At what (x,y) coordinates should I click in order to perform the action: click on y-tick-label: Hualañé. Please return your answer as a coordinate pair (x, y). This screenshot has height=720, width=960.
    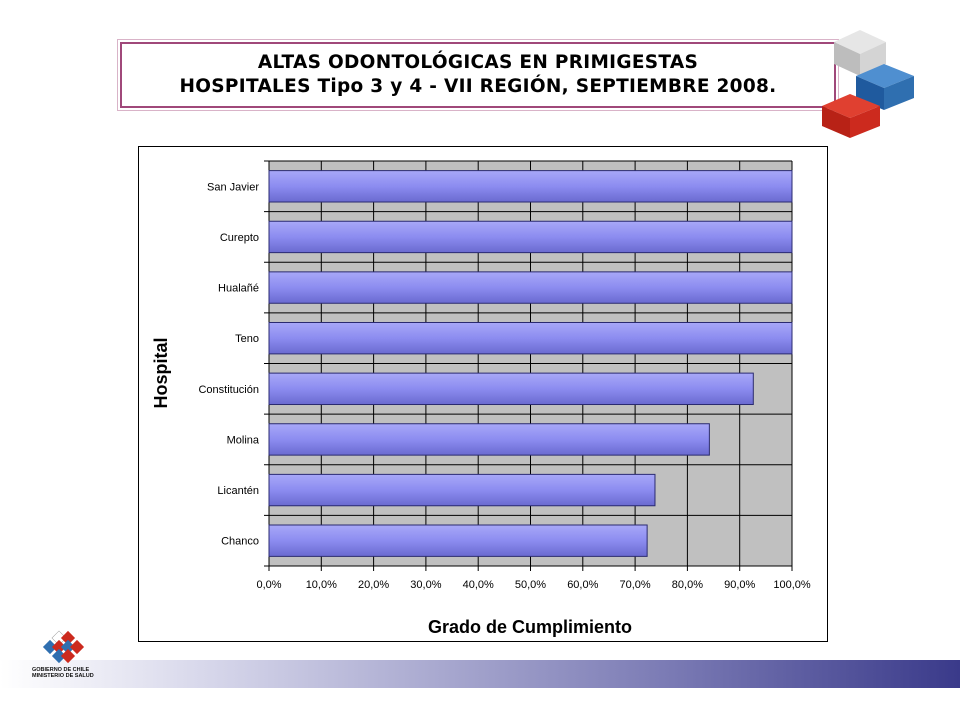
    Looking at the image, I should click on (238, 289).